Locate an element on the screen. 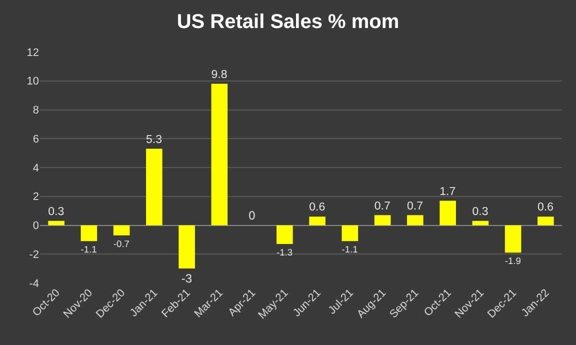  data-label: 0 is located at coordinates (252, 215).